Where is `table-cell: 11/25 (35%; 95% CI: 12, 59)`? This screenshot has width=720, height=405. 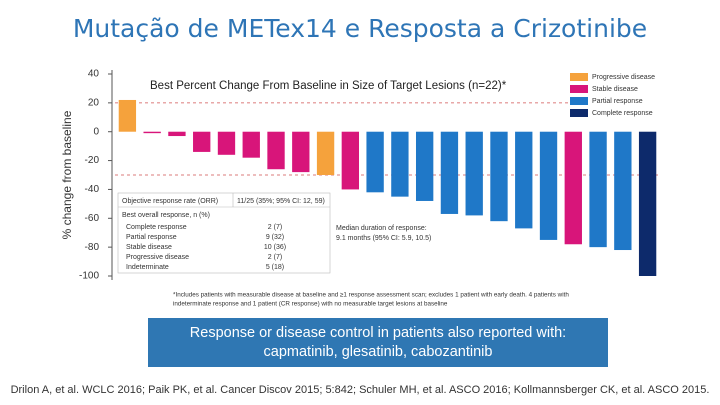
table-cell: 11/25 (35%; 95% CI: 12, 59) is located at coordinates (281, 201).